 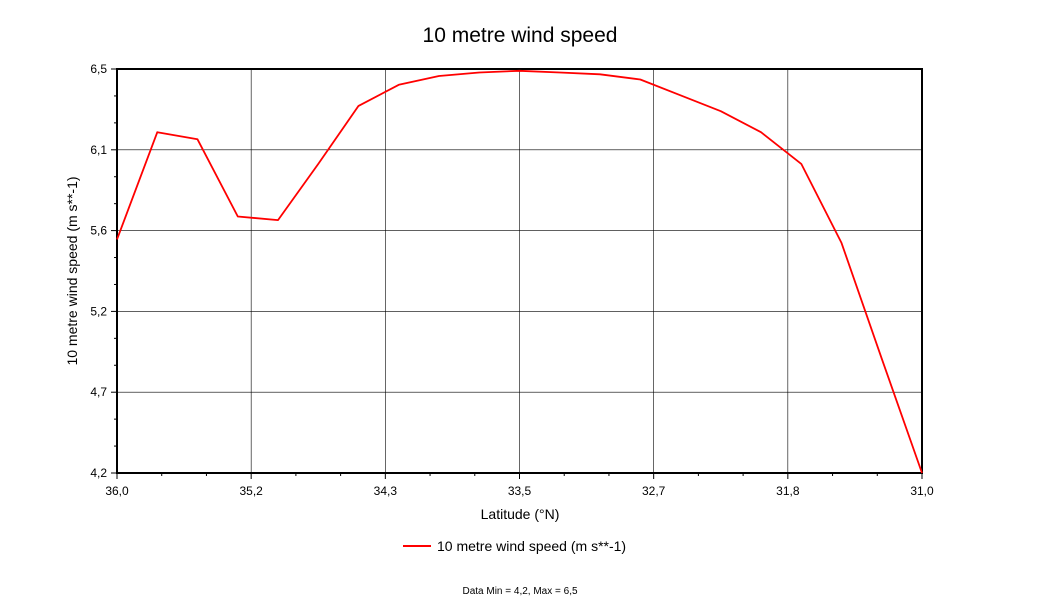 I want to click on y-tick-label: 5,6, so click(x=98, y=231).